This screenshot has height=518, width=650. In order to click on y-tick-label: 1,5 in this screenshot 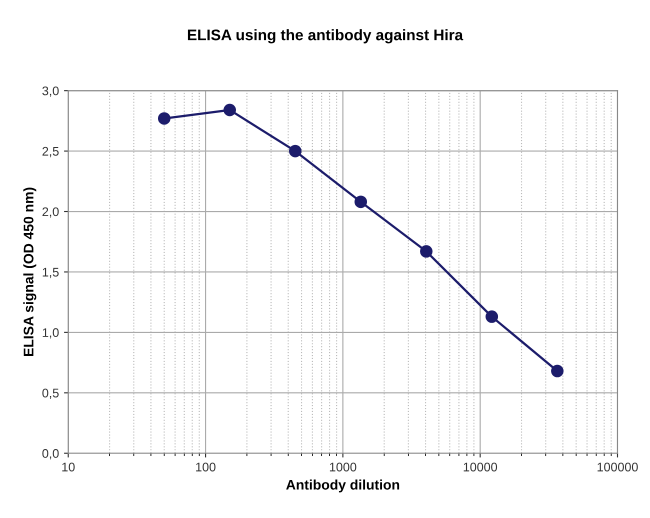, I will do `click(50, 273)`.